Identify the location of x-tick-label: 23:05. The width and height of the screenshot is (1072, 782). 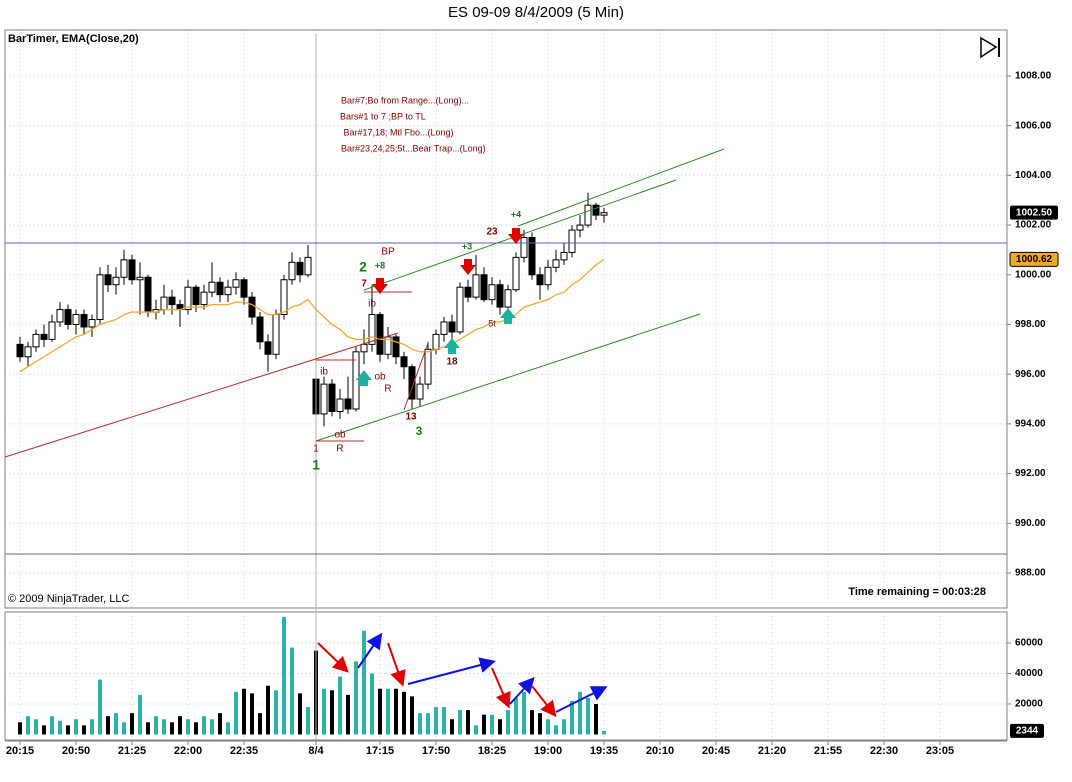
(940, 751).